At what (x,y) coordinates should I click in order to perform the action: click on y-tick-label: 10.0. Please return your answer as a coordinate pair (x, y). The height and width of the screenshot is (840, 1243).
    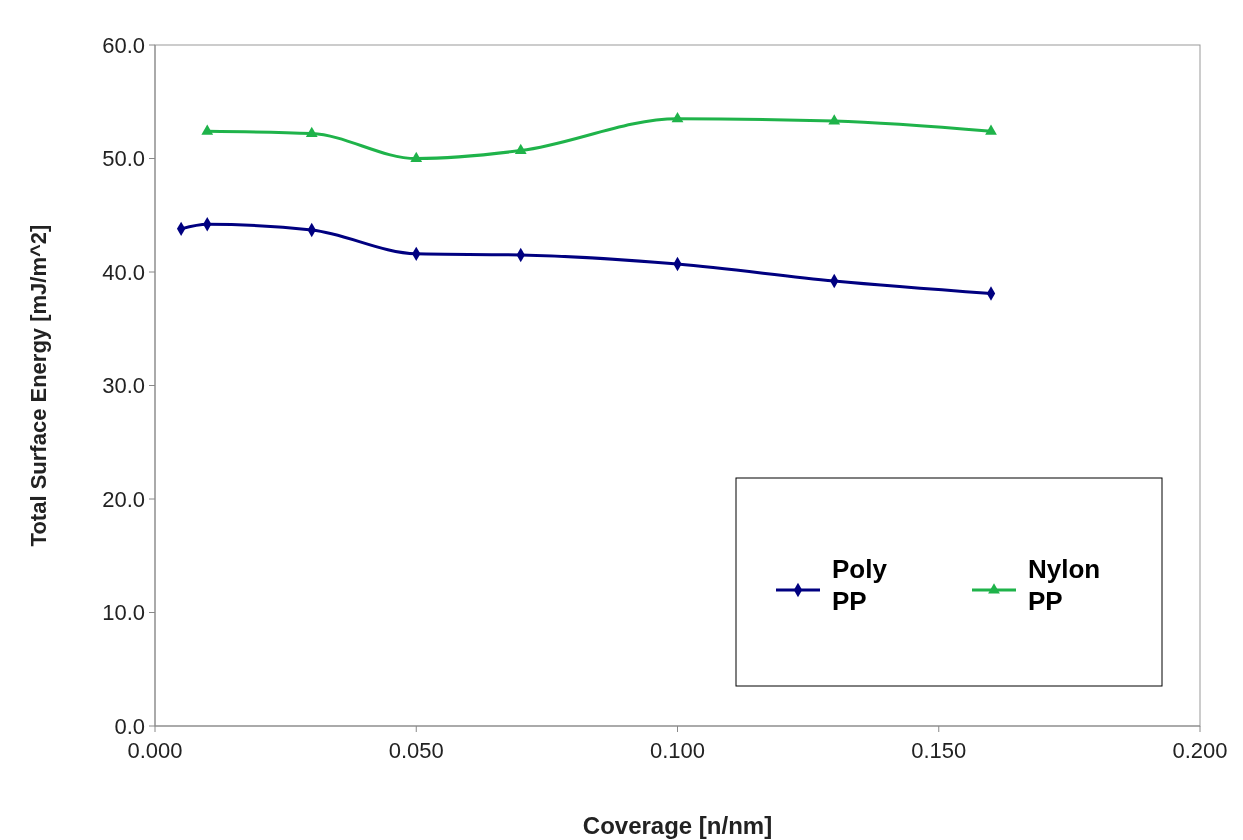
    Looking at the image, I should click on (123, 613).